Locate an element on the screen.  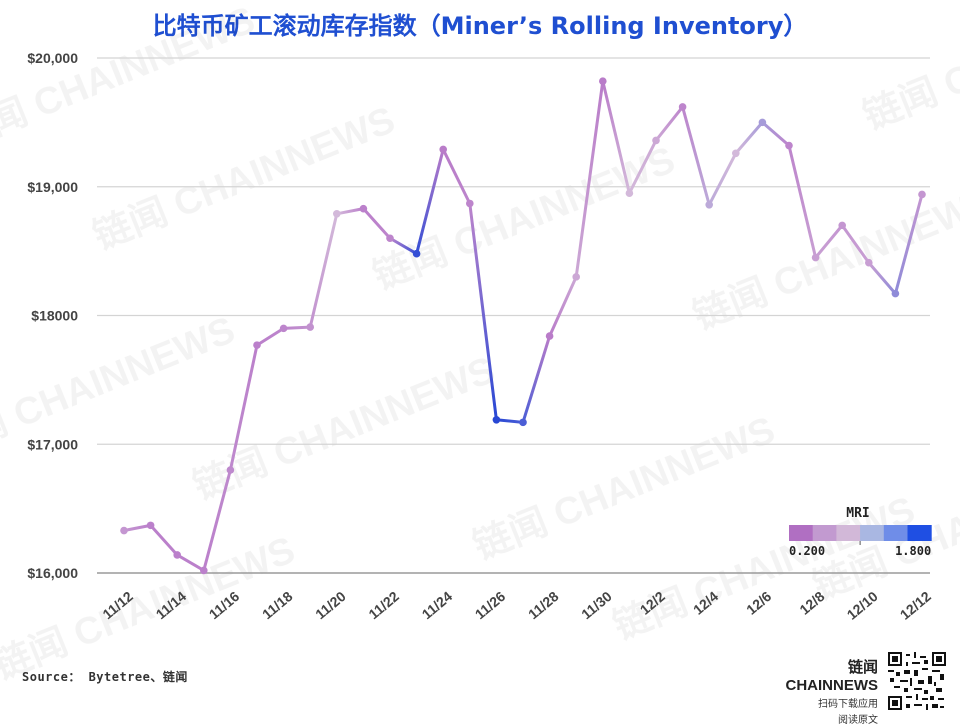
y-tick-label: $18000 is located at coordinates (54, 316).